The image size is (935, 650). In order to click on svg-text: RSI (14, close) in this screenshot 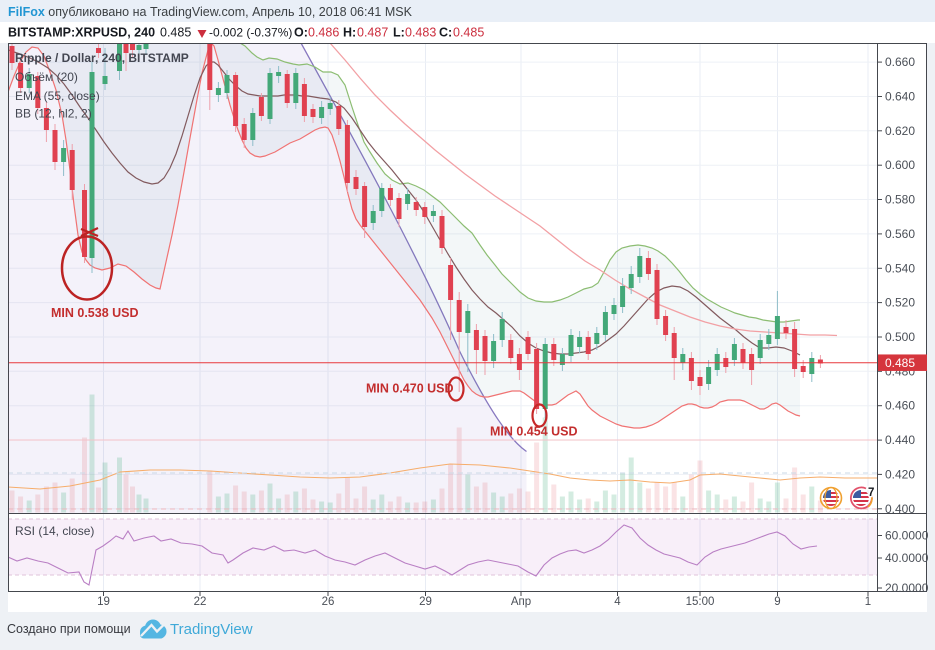, I will do `click(54, 531)`.